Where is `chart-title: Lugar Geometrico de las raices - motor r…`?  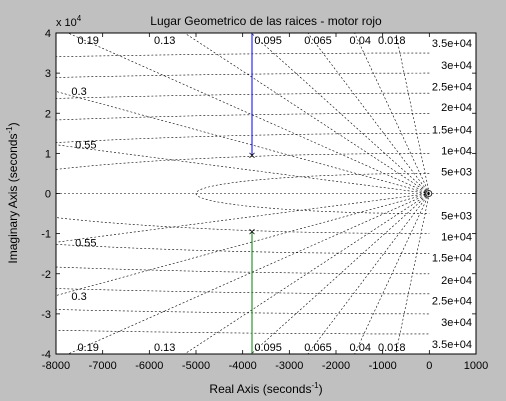
chart-title: Lugar Geometrico de las raices - motor r… is located at coordinates (266, 21).